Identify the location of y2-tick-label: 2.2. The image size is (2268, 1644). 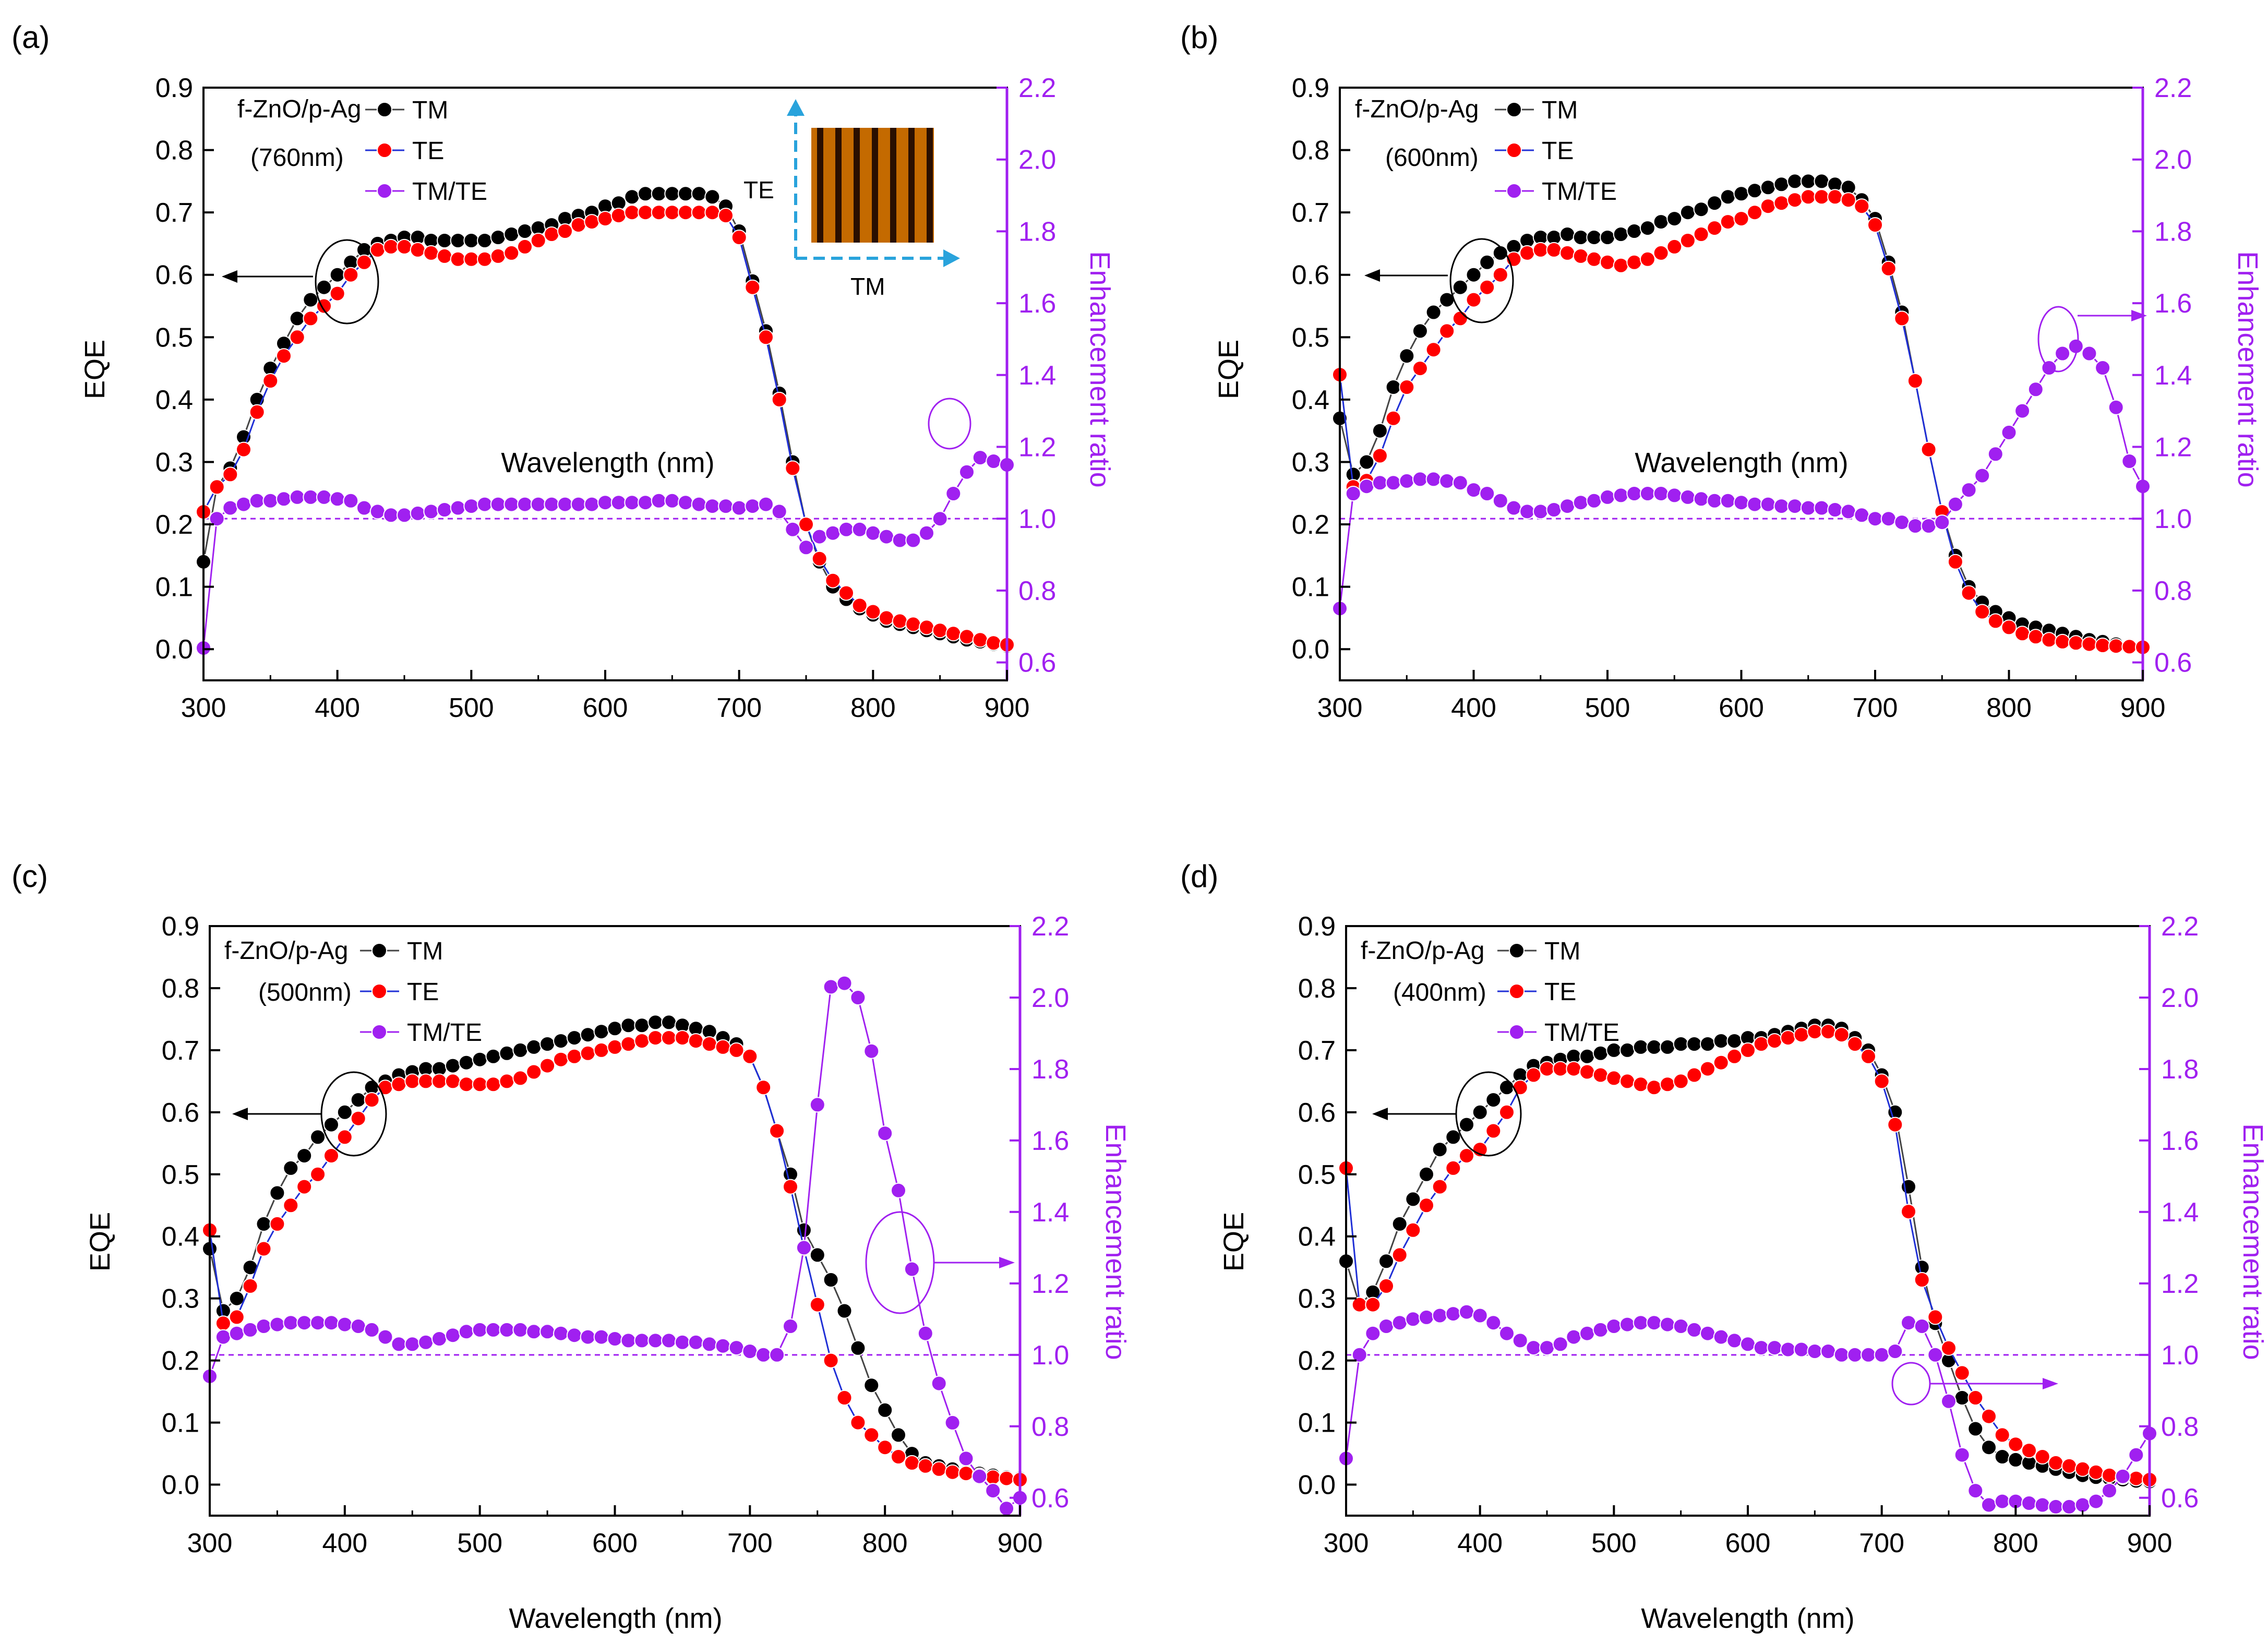
(1050, 926).